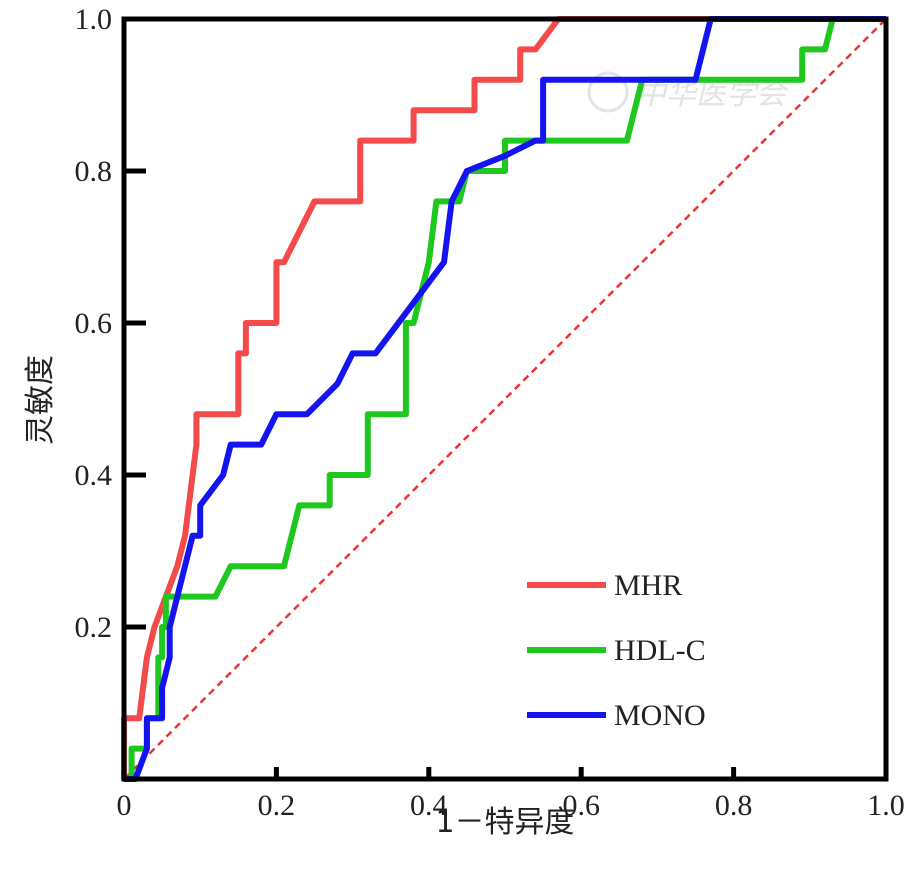 The height and width of the screenshot is (869, 919). Describe the element at coordinates (648, 585) in the screenshot. I see `legend-label: MHR` at that location.